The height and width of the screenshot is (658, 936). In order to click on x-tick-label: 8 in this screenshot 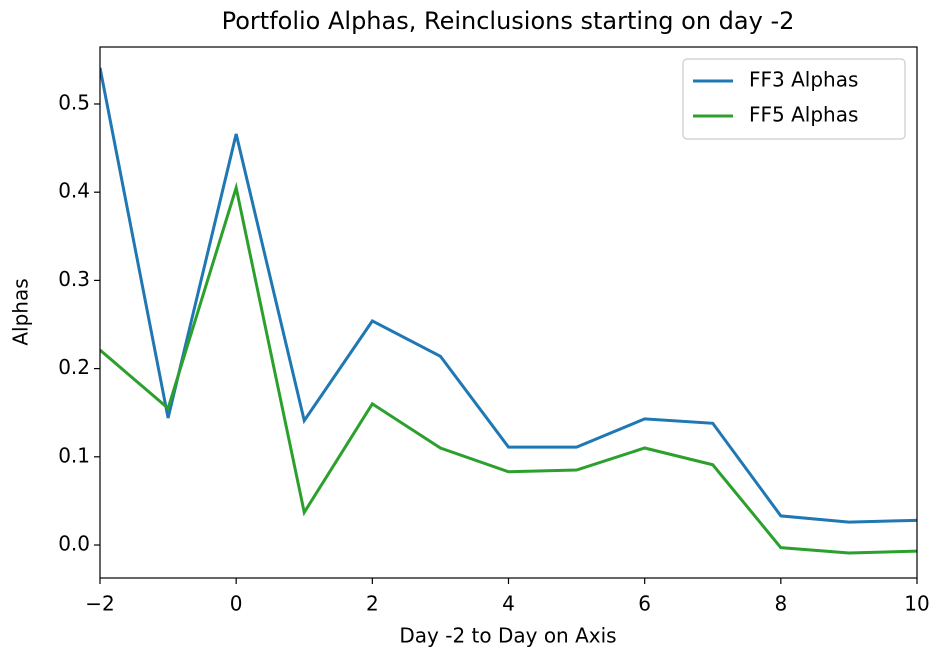, I will do `click(780, 604)`.